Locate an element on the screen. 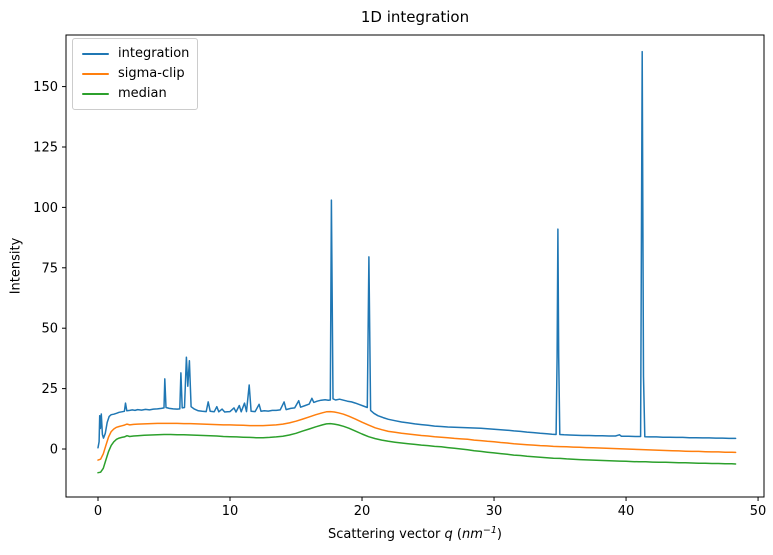  x-tick-label: 40 is located at coordinates (626, 511).